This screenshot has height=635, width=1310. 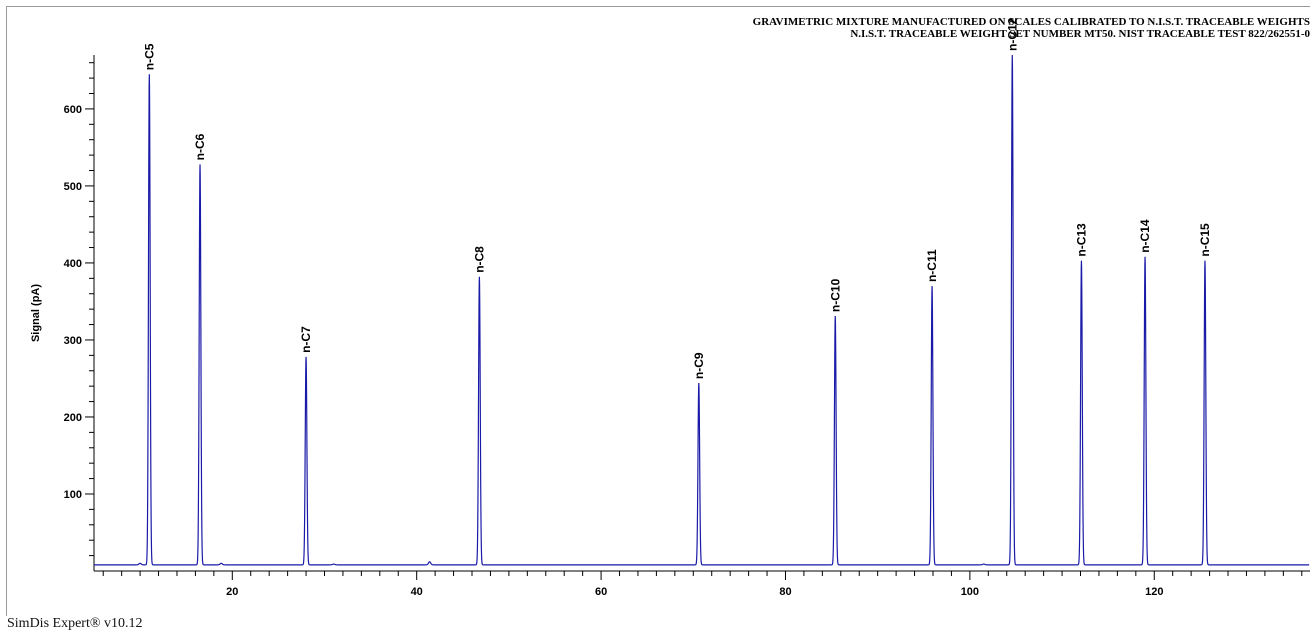 What do you see at coordinates (479, 259) in the screenshot?
I see `peak-label-n-c8: n-C8` at bounding box center [479, 259].